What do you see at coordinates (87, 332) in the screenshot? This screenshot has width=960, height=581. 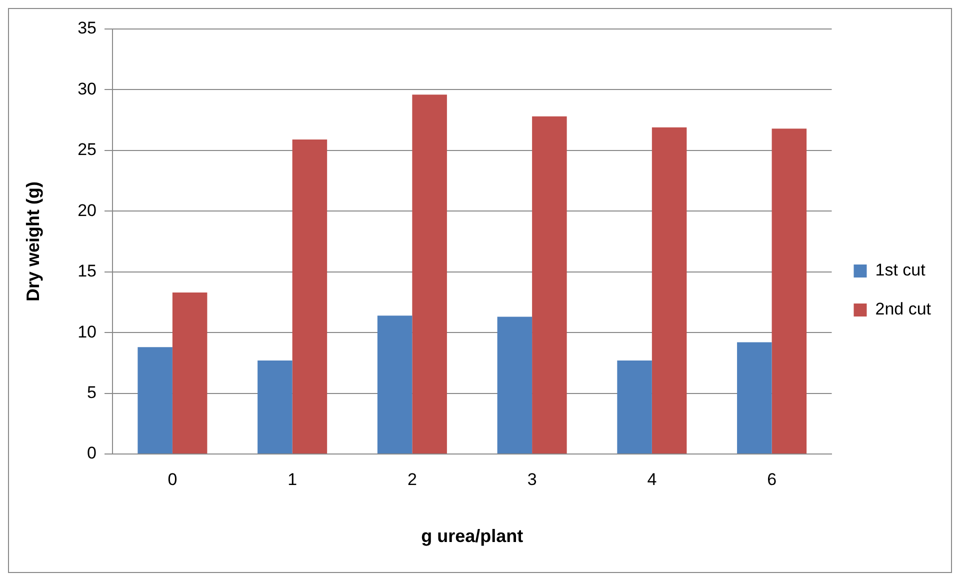 I see `y-tick-label: 10` at bounding box center [87, 332].